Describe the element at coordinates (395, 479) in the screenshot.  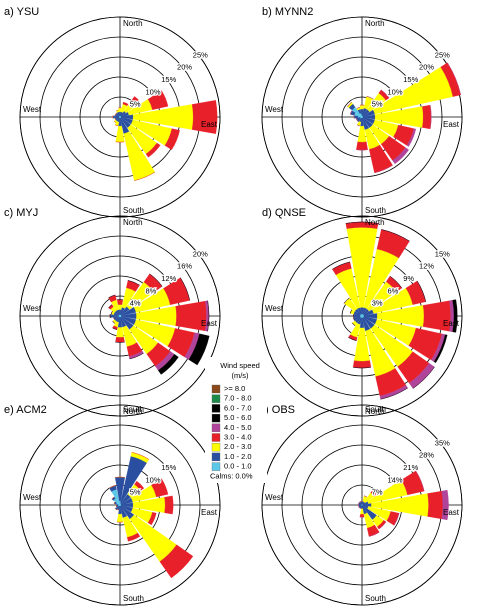
I see `ring-label: 14%` at that location.